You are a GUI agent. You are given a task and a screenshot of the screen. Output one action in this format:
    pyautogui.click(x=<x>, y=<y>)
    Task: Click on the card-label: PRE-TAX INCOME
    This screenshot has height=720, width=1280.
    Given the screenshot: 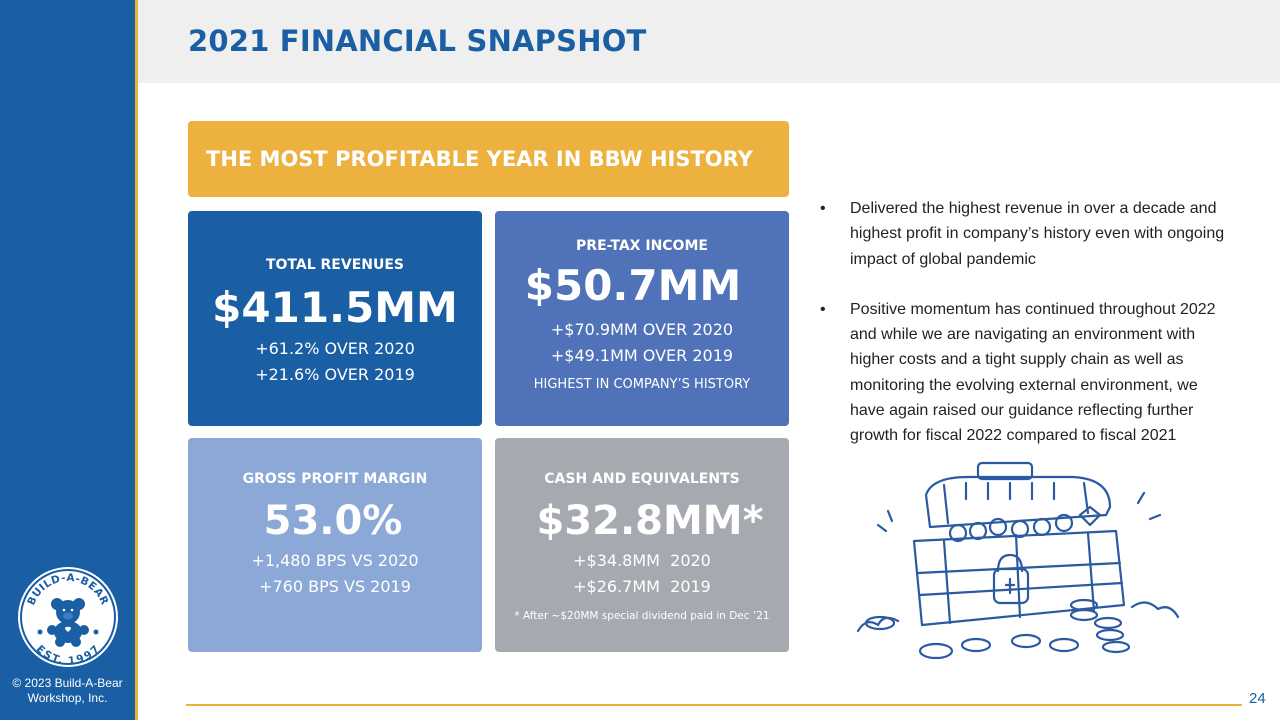 What is the action you would take?
    pyautogui.click(x=642, y=246)
    